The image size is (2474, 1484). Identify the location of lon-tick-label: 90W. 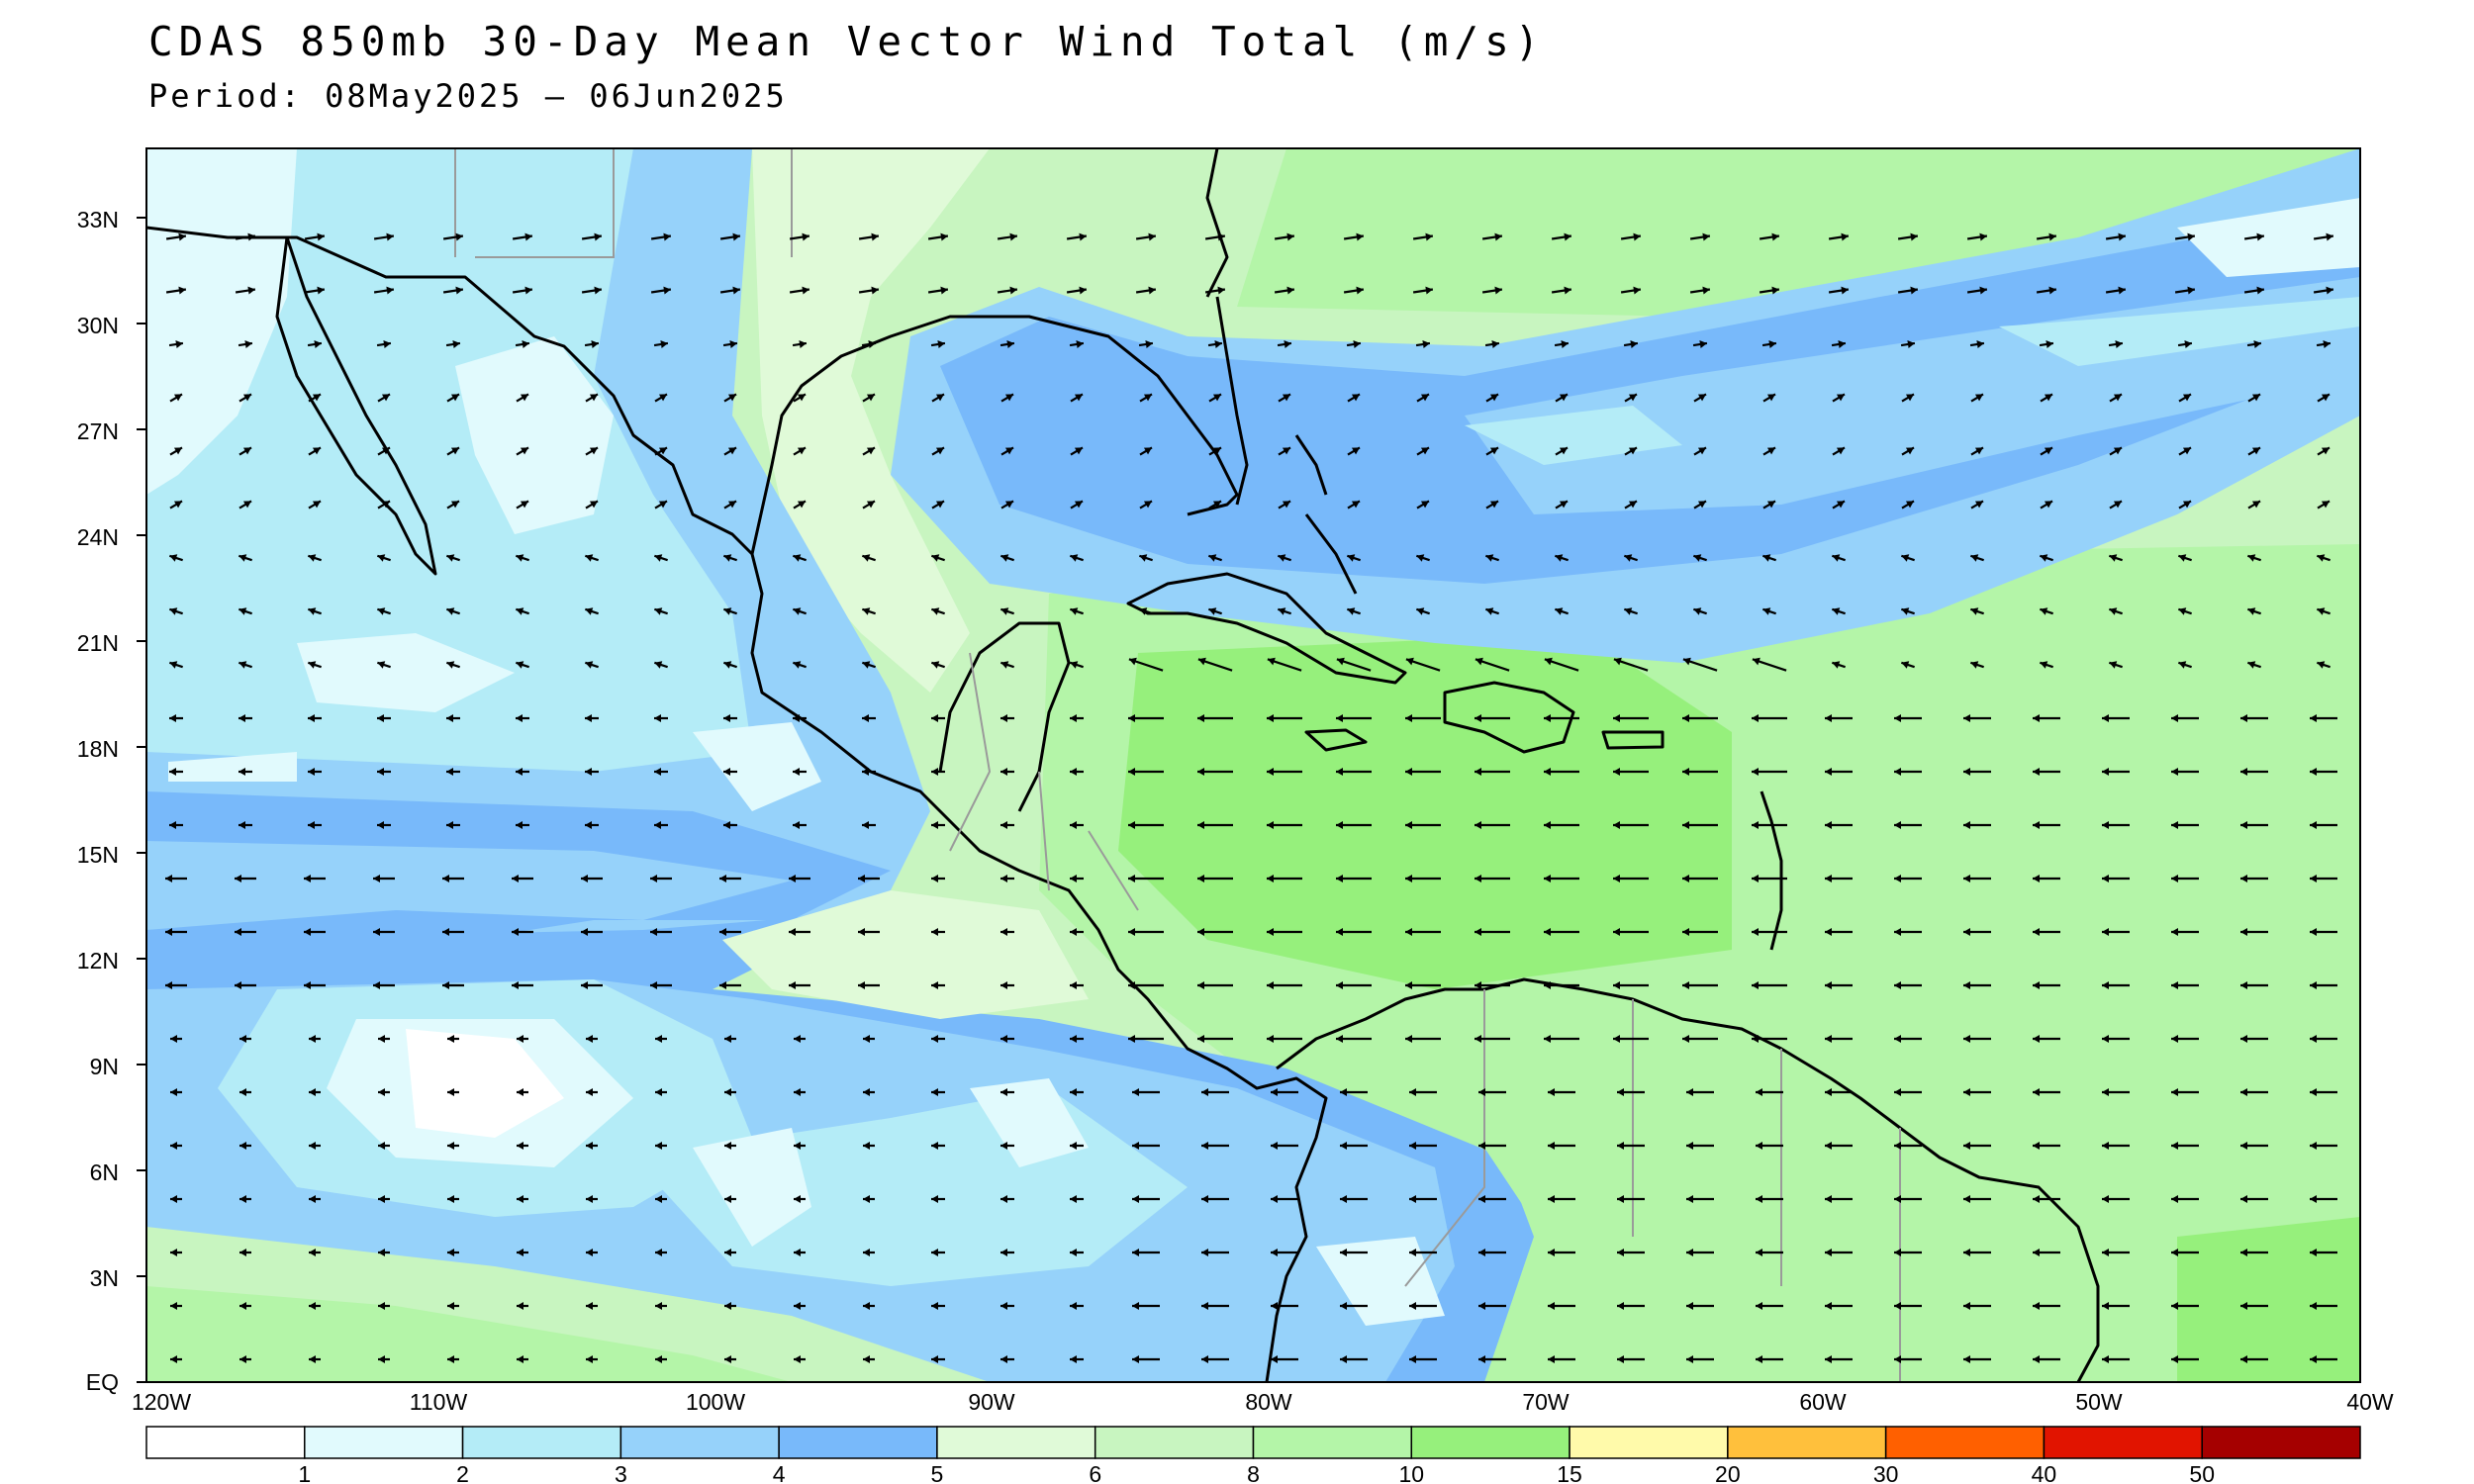
(992, 1402).